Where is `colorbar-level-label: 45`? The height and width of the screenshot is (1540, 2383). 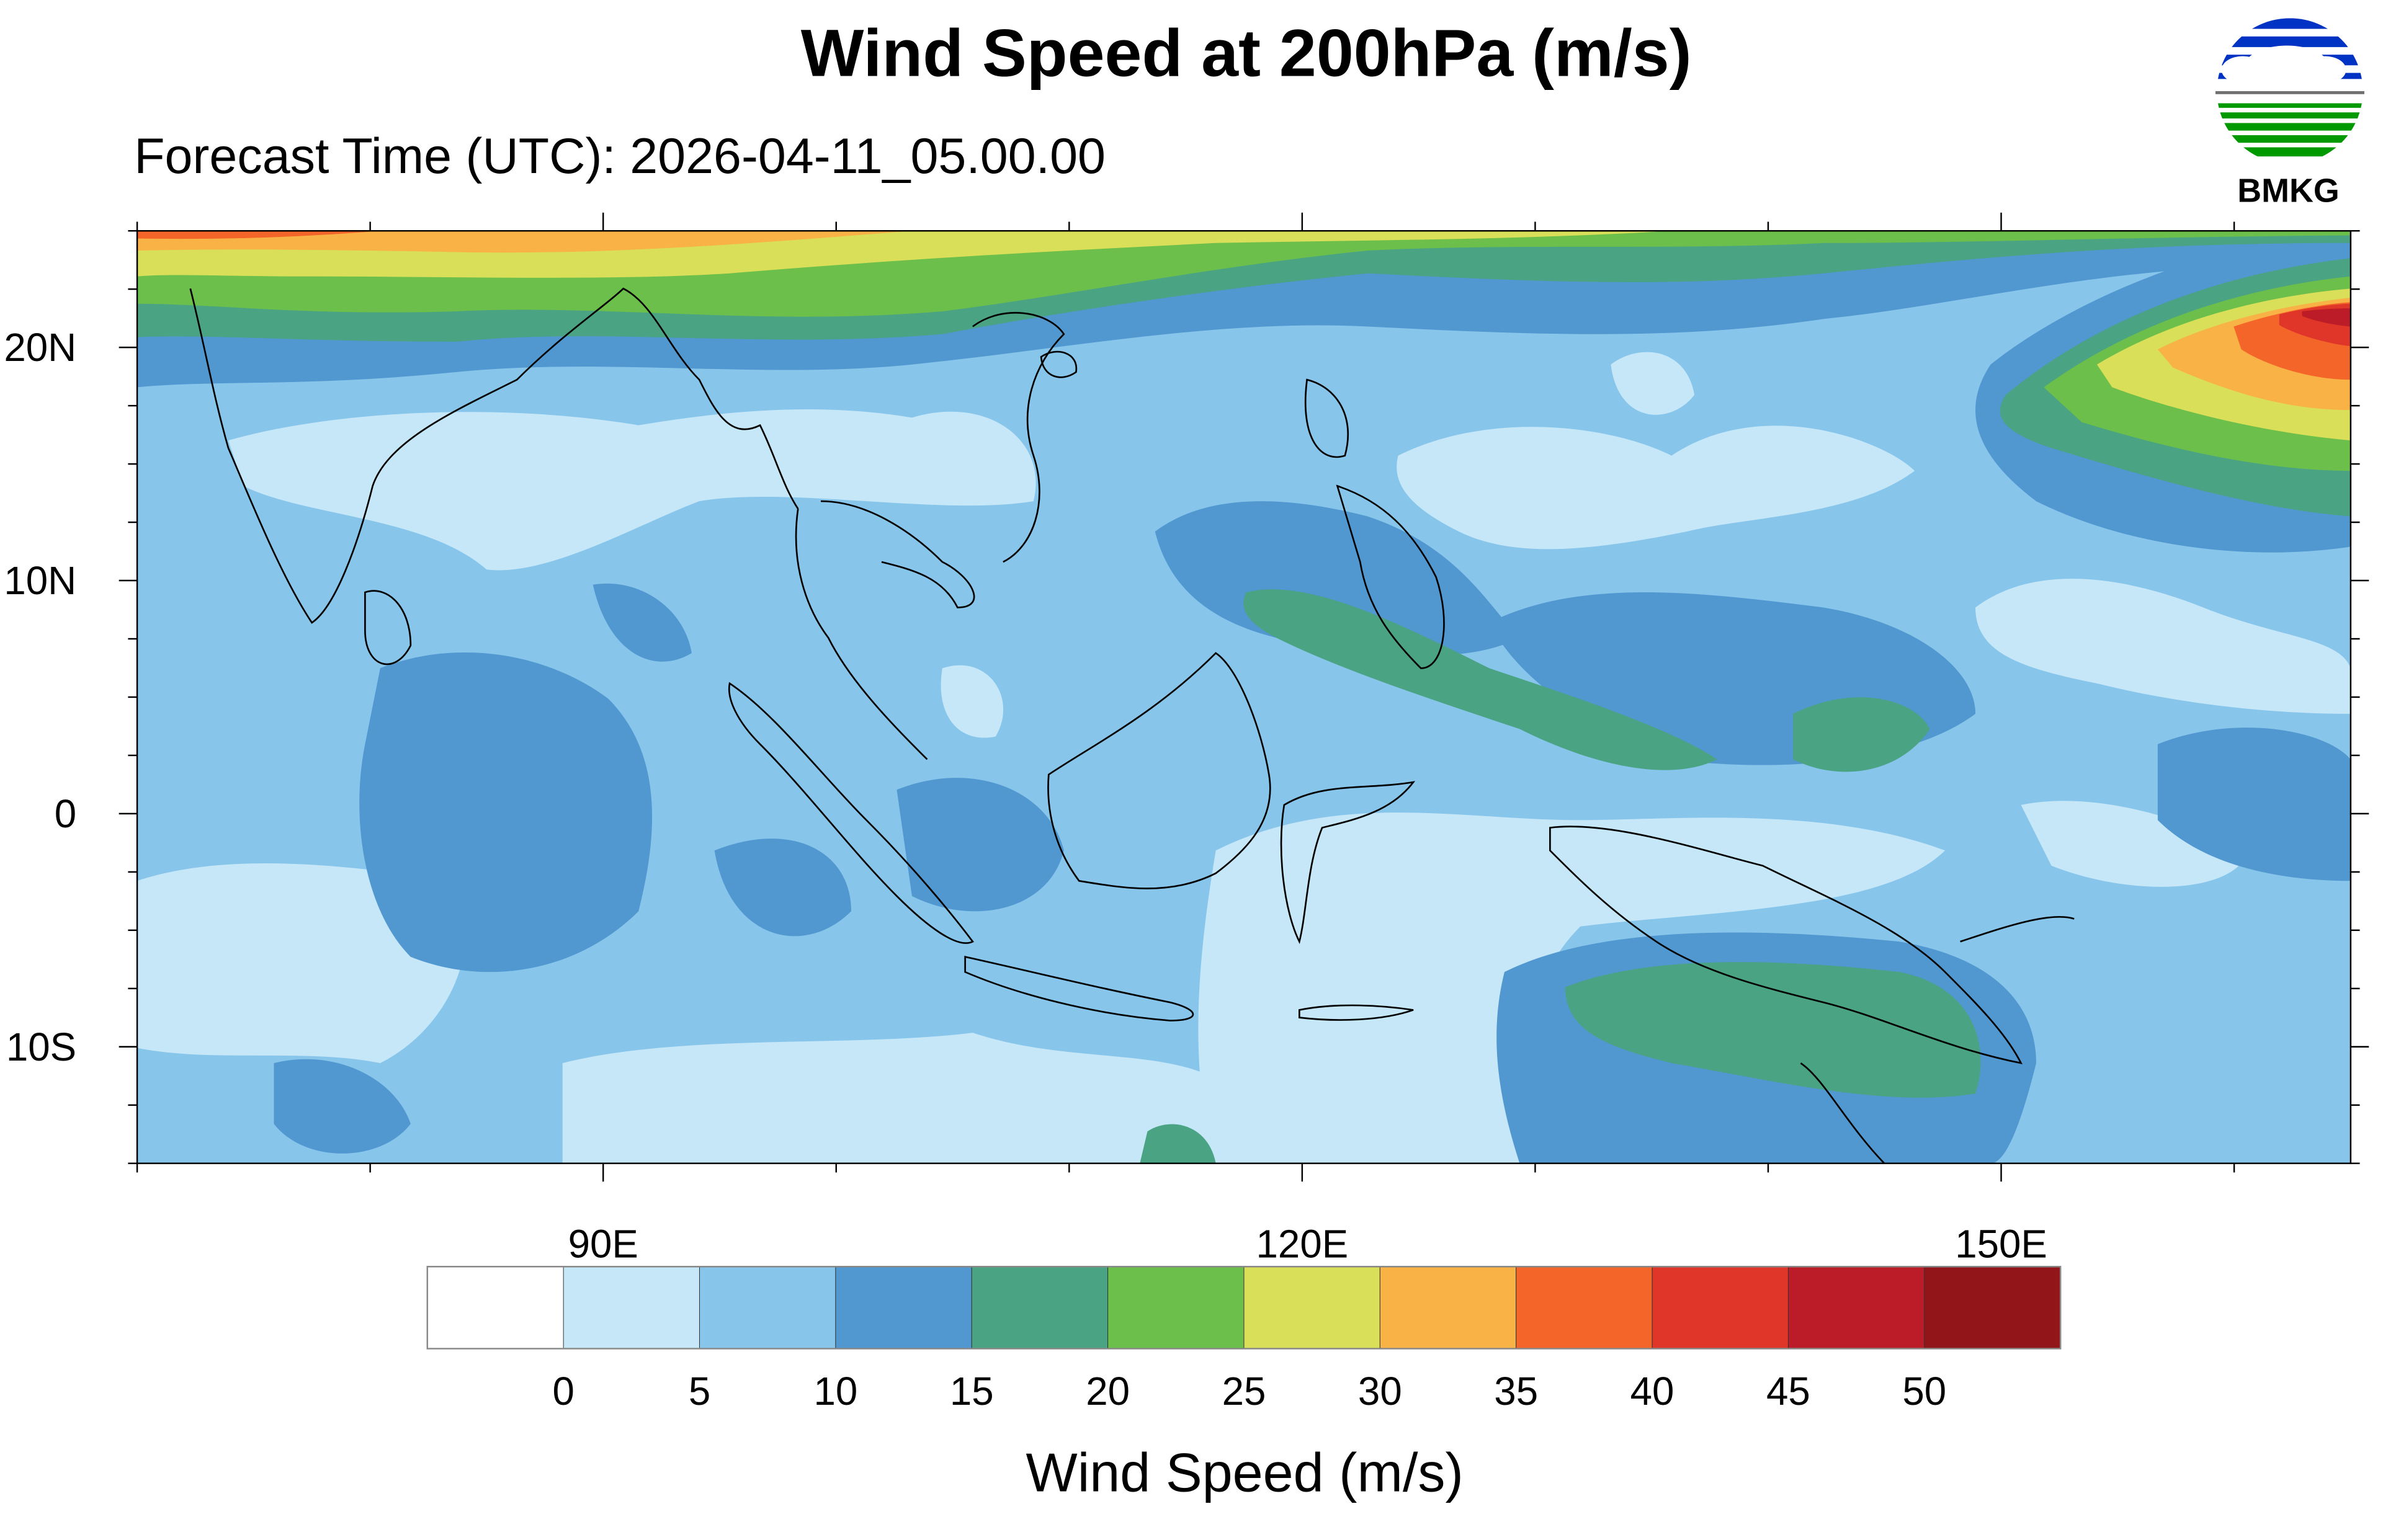 colorbar-level-label: 45 is located at coordinates (1788, 1391).